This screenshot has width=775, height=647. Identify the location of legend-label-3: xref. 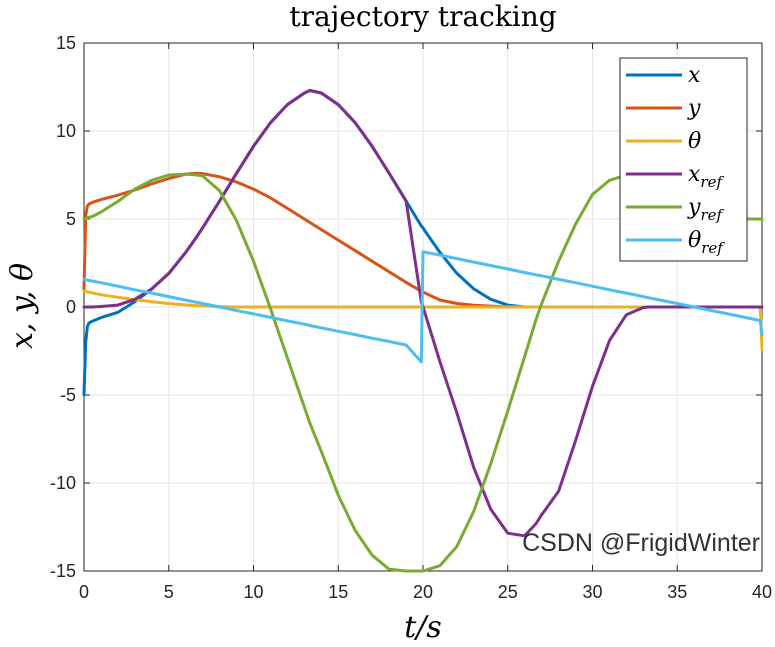
(706, 176).